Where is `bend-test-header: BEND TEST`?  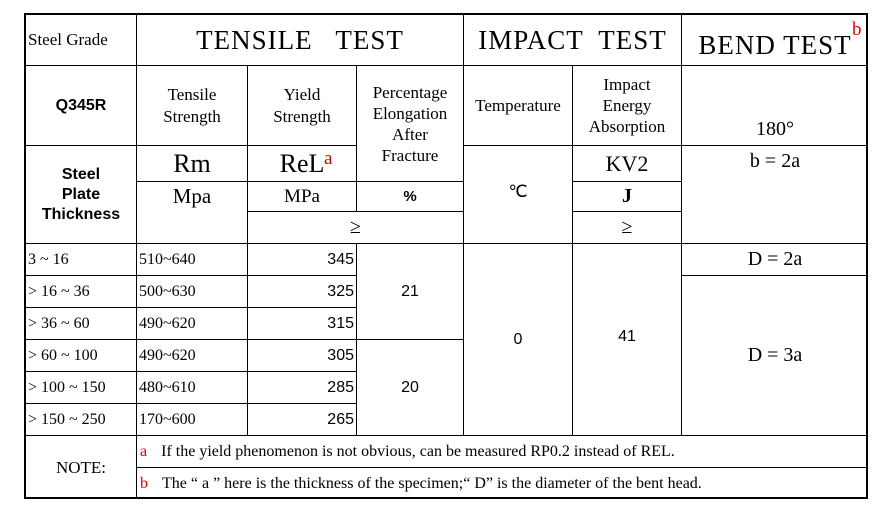
bend-test-header: BEND TEST is located at coordinates (773, 40).